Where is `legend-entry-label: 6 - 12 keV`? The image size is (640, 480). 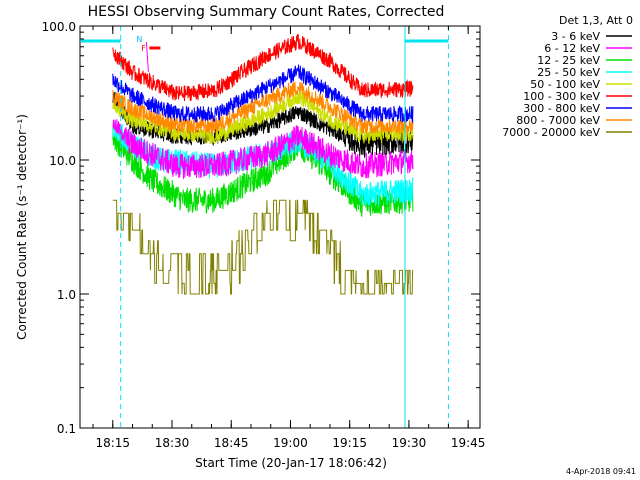
legend-entry-label: 6 - 12 keV is located at coordinates (572, 48).